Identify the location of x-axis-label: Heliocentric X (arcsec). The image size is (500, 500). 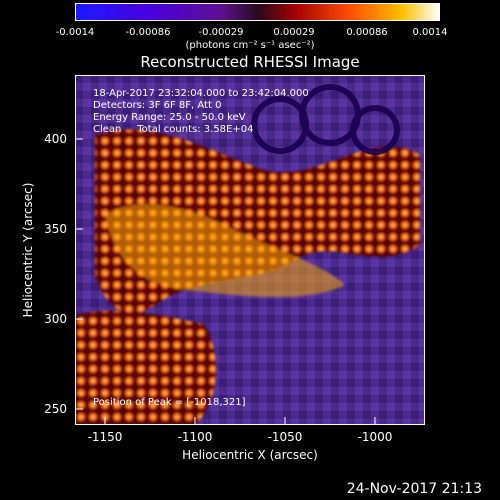
(250, 455).